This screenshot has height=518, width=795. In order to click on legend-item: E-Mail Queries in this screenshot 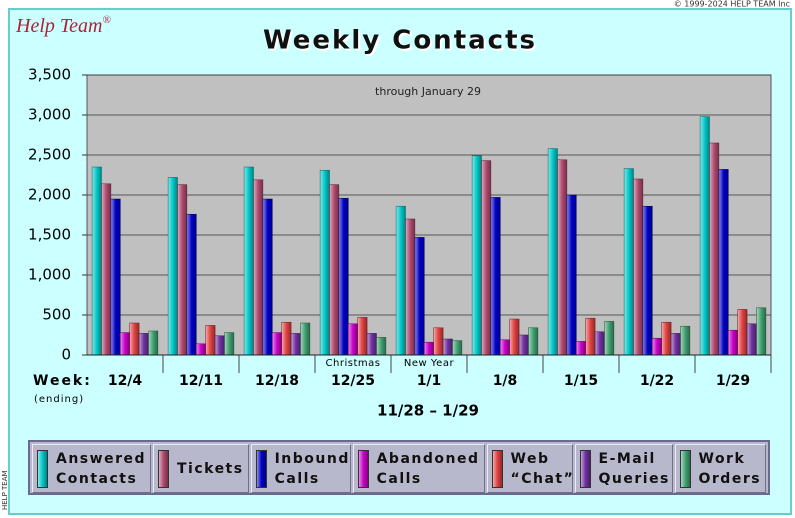, I will do `click(623, 468)`.